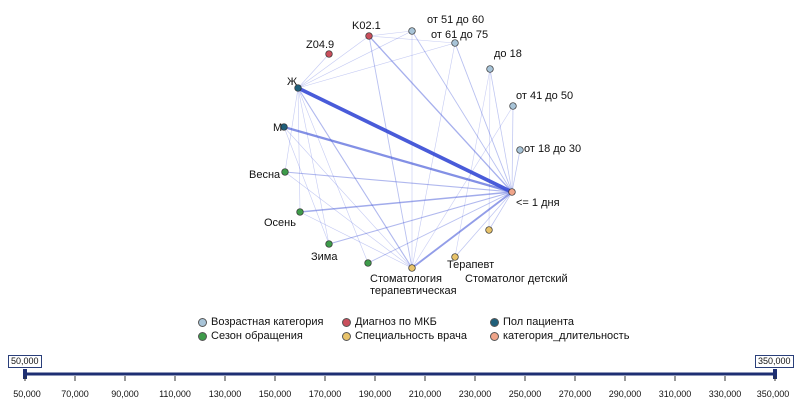 The image size is (801, 410). Describe the element at coordinates (508, 54) in the screenshot. I see `node-label-age_18: до 18` at that location.